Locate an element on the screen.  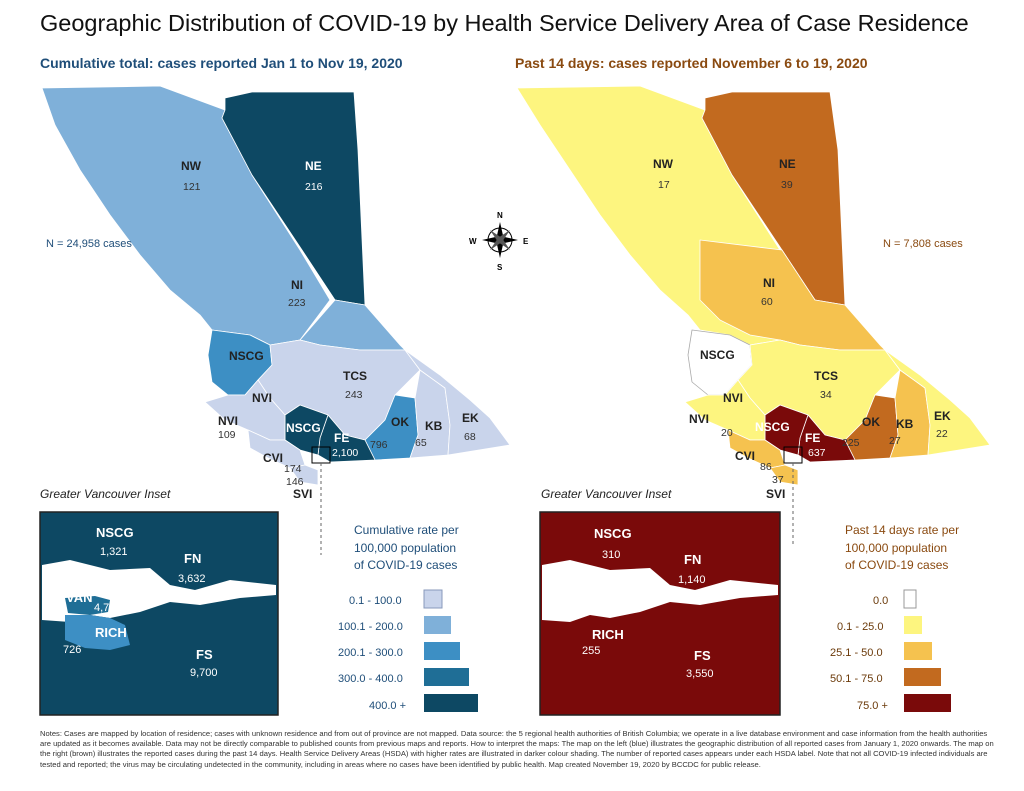
right-inset-value-nscg: 310 is located at coordinates (611, 555).